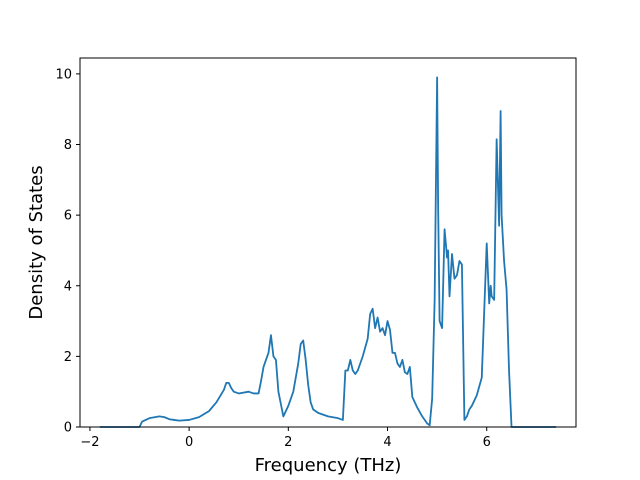 The height and width of the screenshot is (480, 640). I want to click on y-tick-label: 0, so click(68, 428).